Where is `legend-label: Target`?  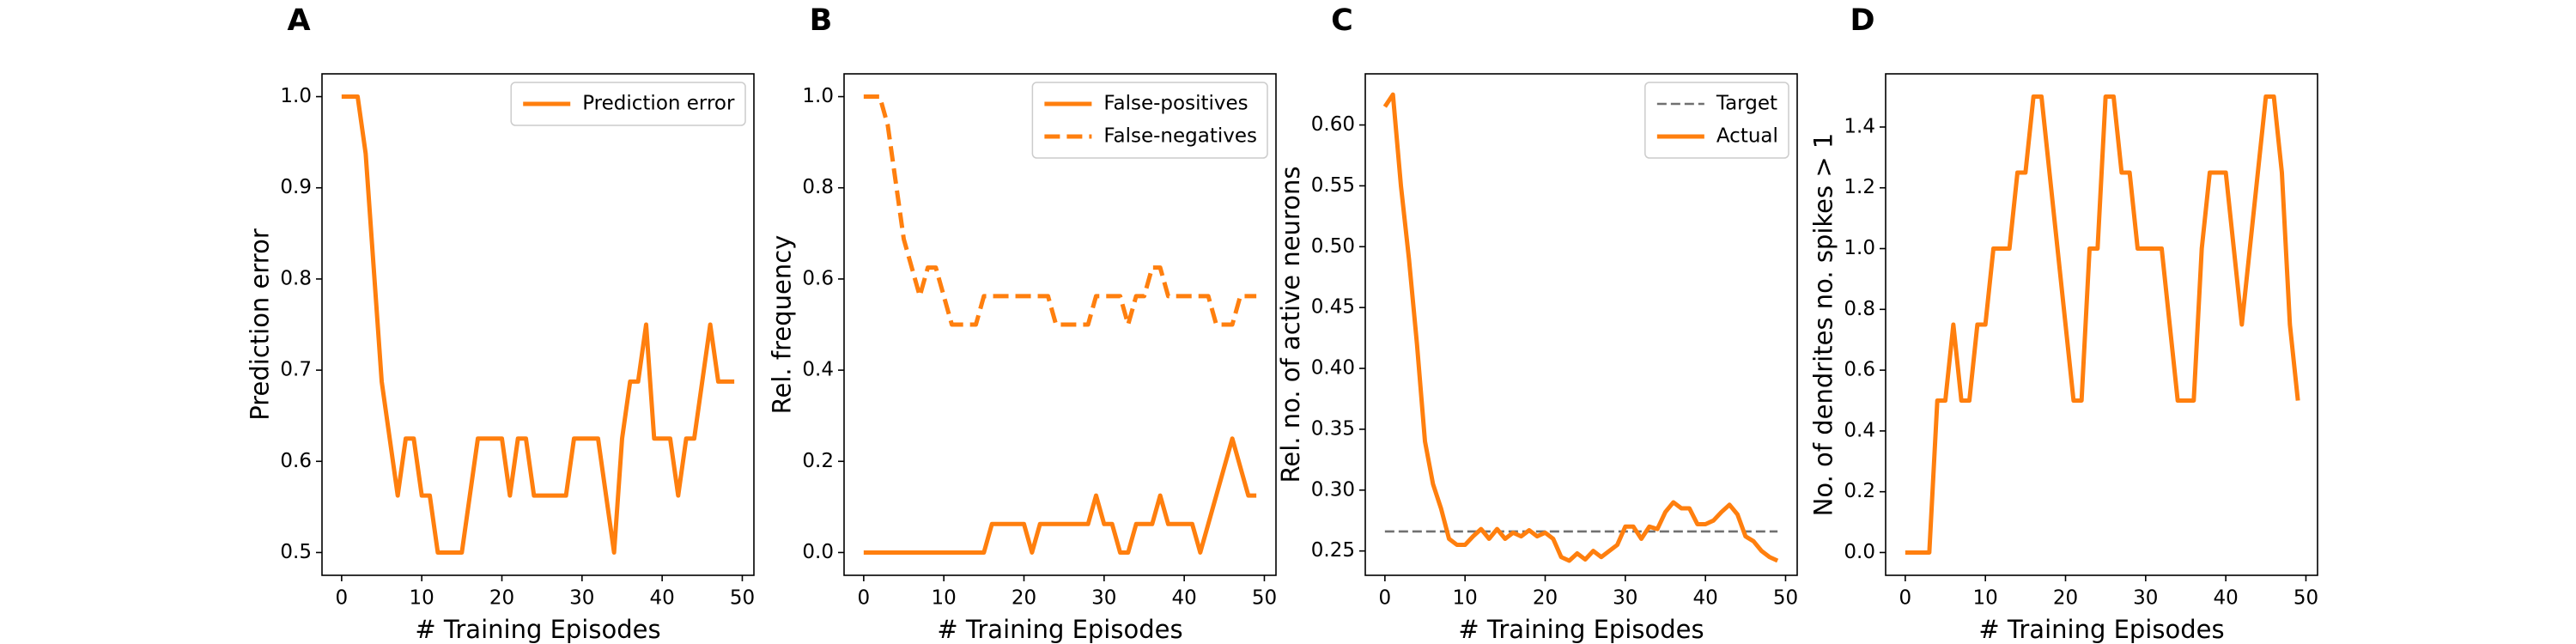 legend-label: Target is located at coordinates (1747, 104).